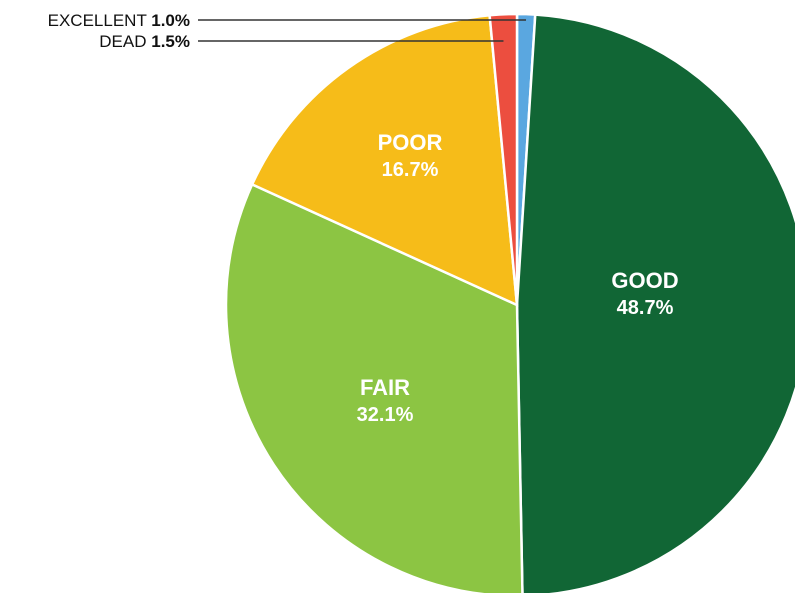 This screenshot has height=593, width=795. I want to click on slice-label-good: GOOD, so click(644, 280).